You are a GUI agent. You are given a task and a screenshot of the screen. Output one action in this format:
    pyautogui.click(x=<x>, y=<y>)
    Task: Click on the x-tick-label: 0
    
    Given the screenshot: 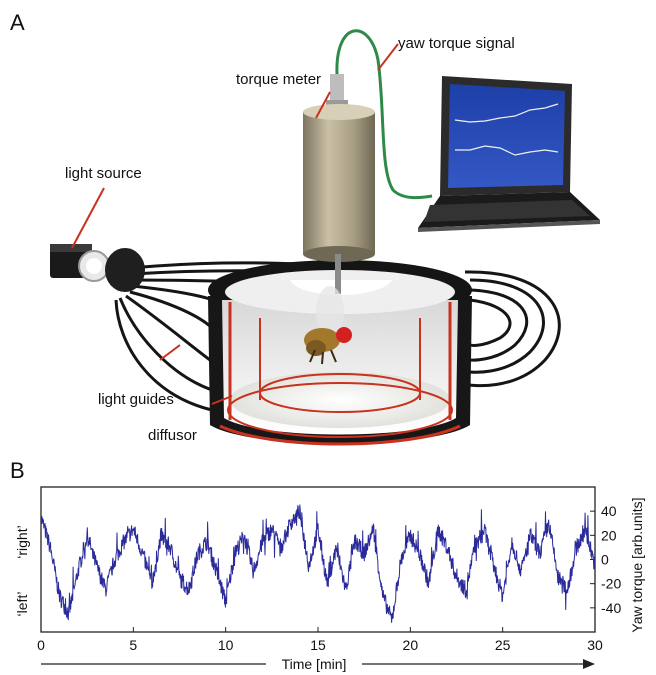 What is the action you would take?
    pyautogui.click(x=41, y=645)
    